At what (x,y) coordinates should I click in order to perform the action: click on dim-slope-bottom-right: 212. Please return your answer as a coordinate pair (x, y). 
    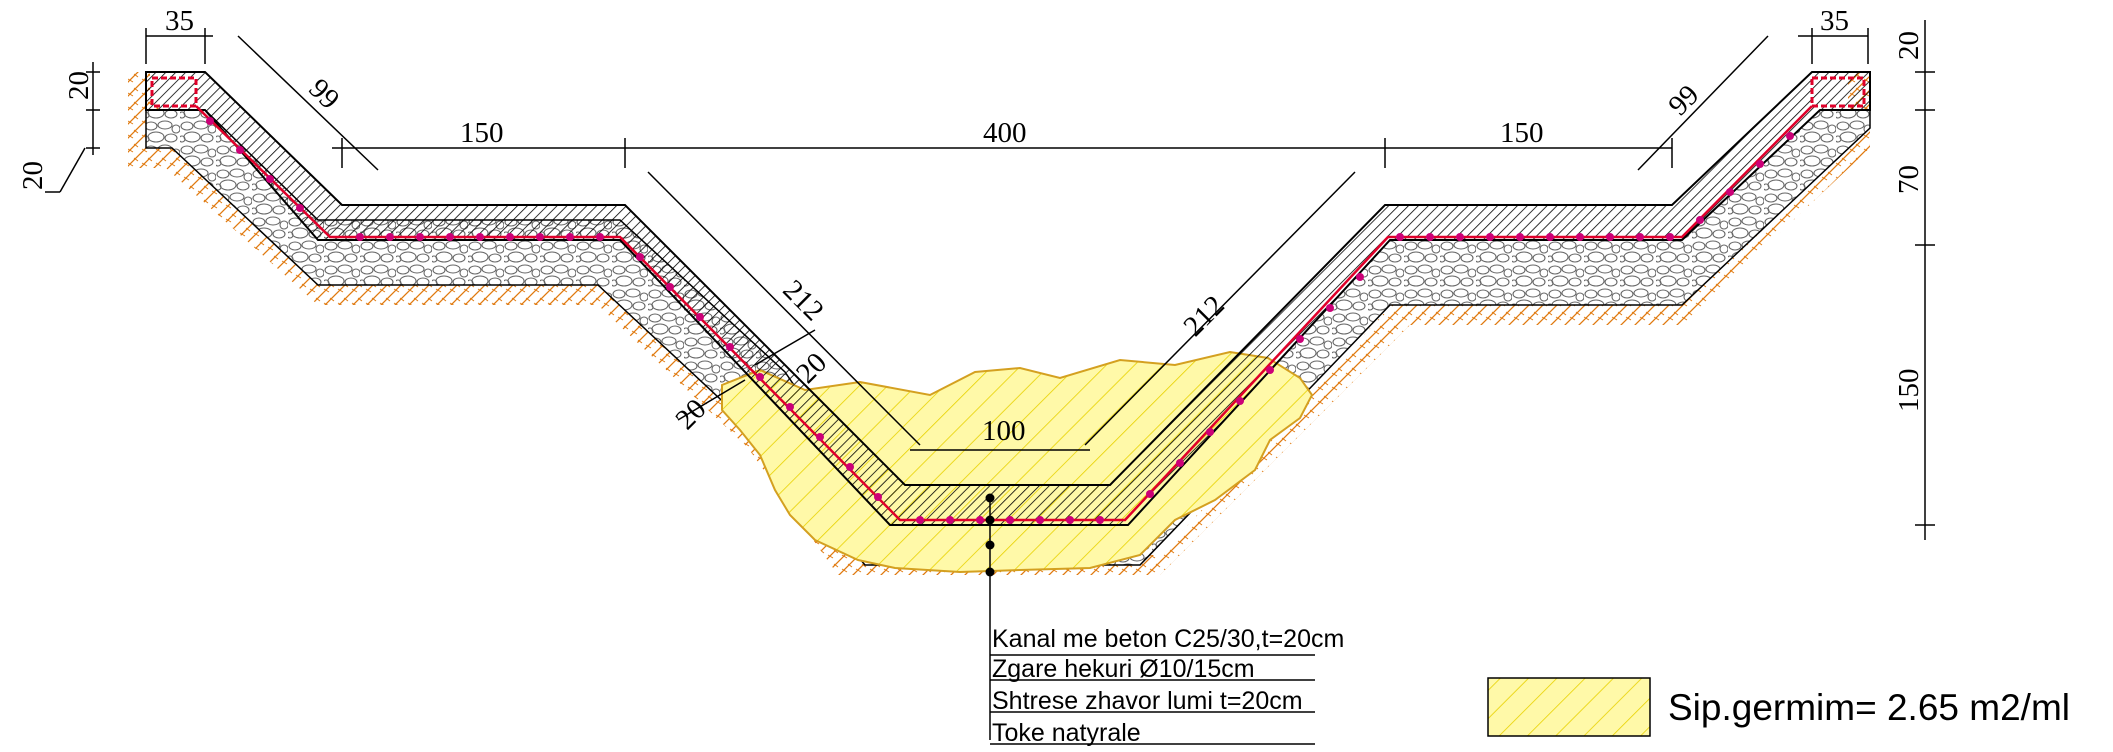
    Looking at the image, I should click on (1203, 315).